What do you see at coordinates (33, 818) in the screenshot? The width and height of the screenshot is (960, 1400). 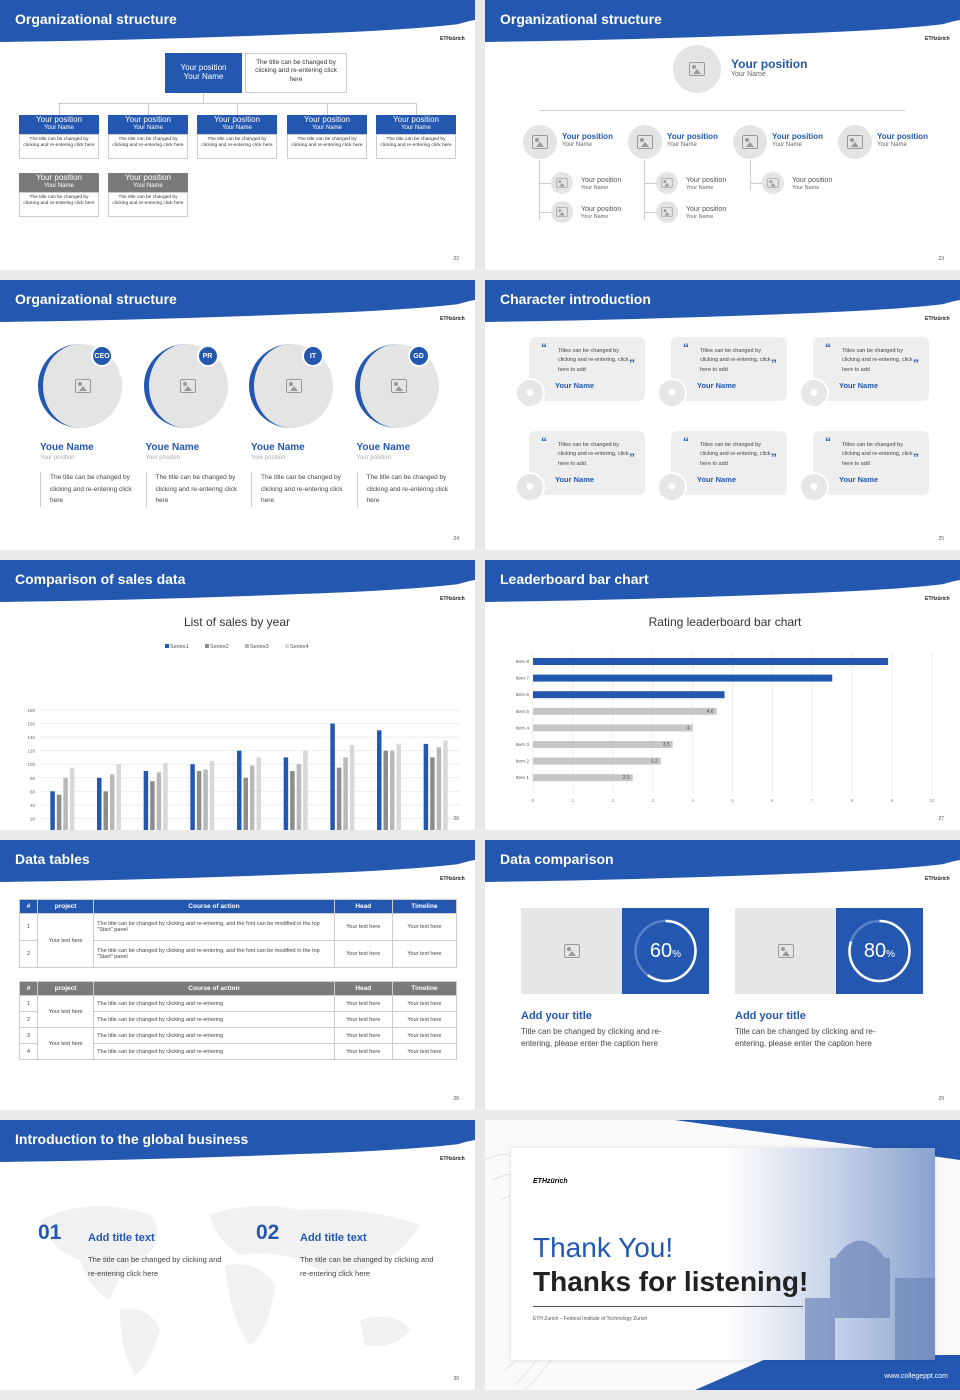 I see `y-tick-label: 20` at bounding box center [33, 818].